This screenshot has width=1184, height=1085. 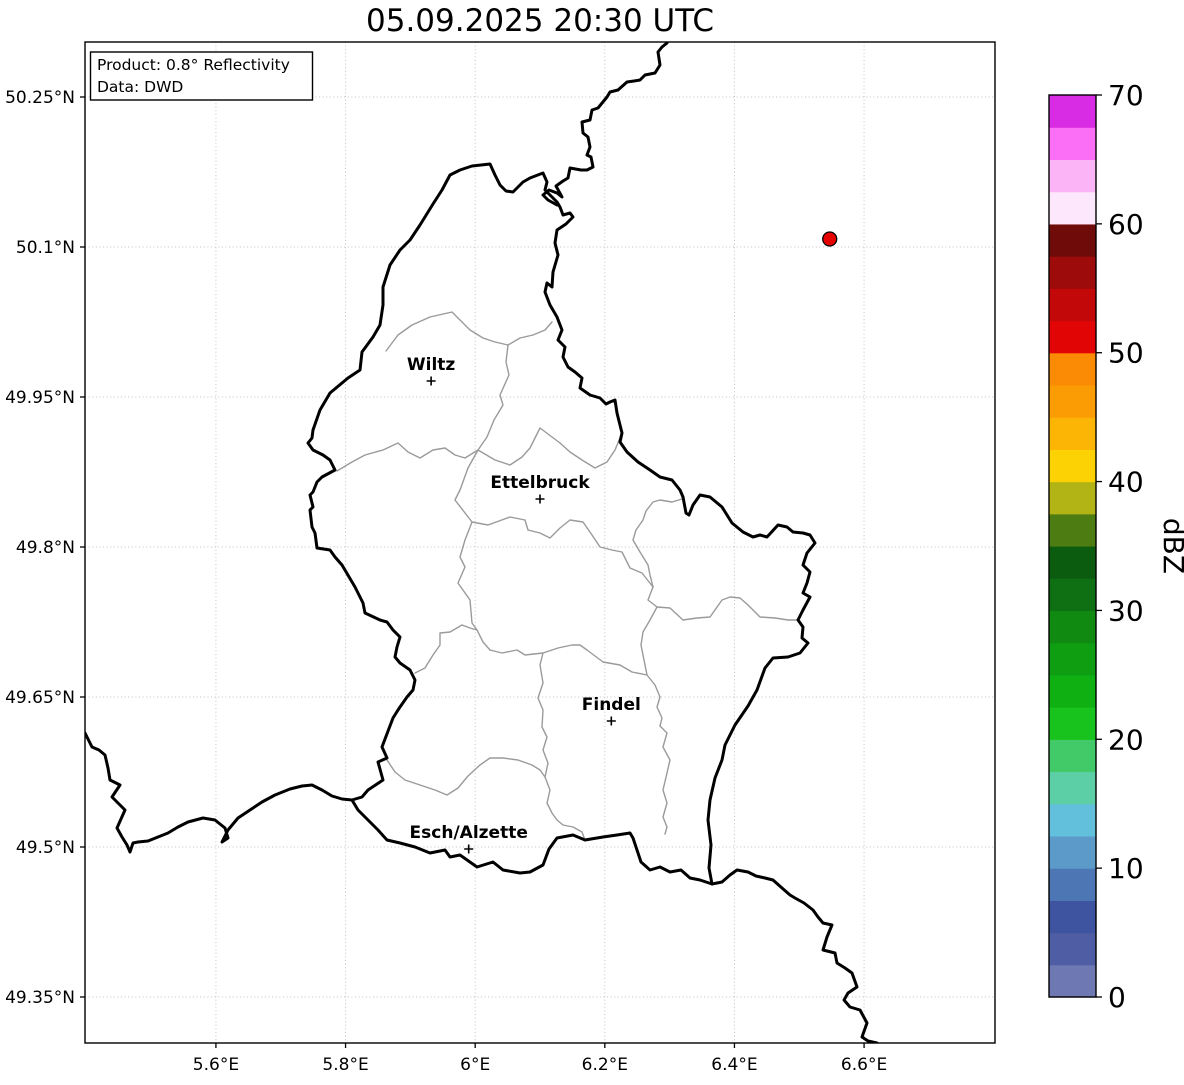 I want to click on x-tick-label: 5.8°E, so click(x=345, y=1065).